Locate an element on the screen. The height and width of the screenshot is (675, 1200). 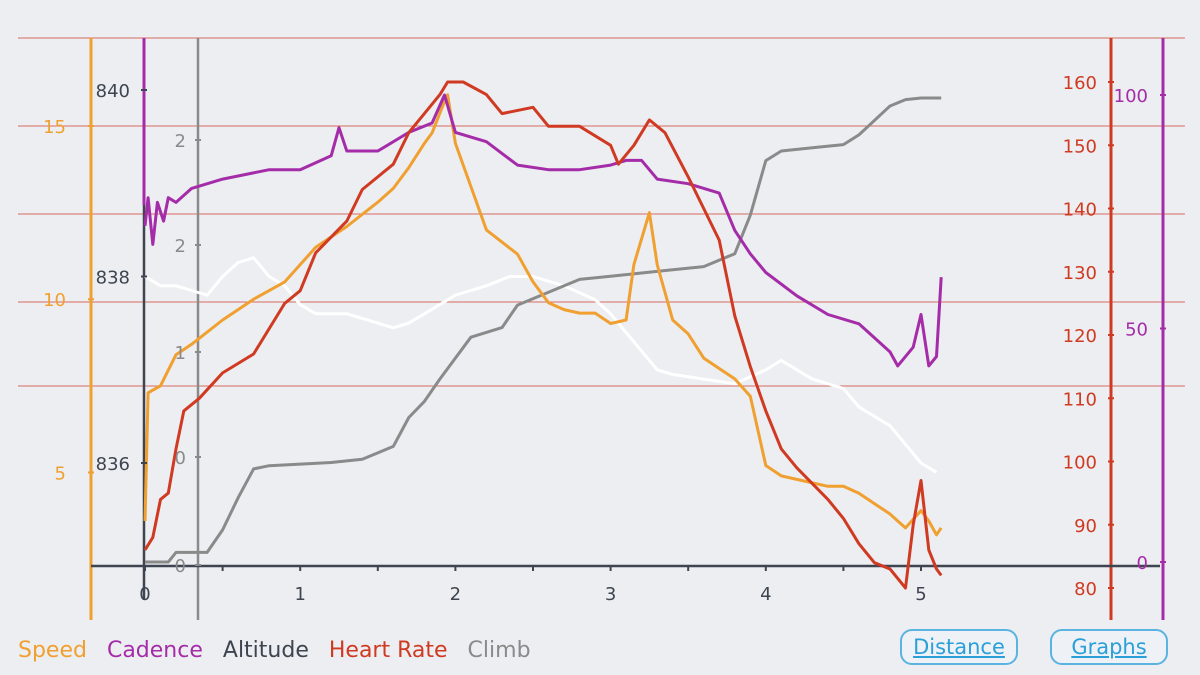
cadence-tick-label: 50 is located at coordinates (1136, 330).